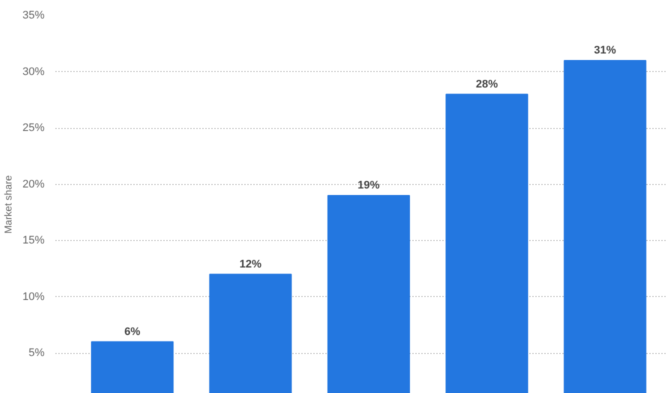 The width and height of the screenshot is (668, 393). I want to click on y-axis-title: Market share, so click(8, 204).